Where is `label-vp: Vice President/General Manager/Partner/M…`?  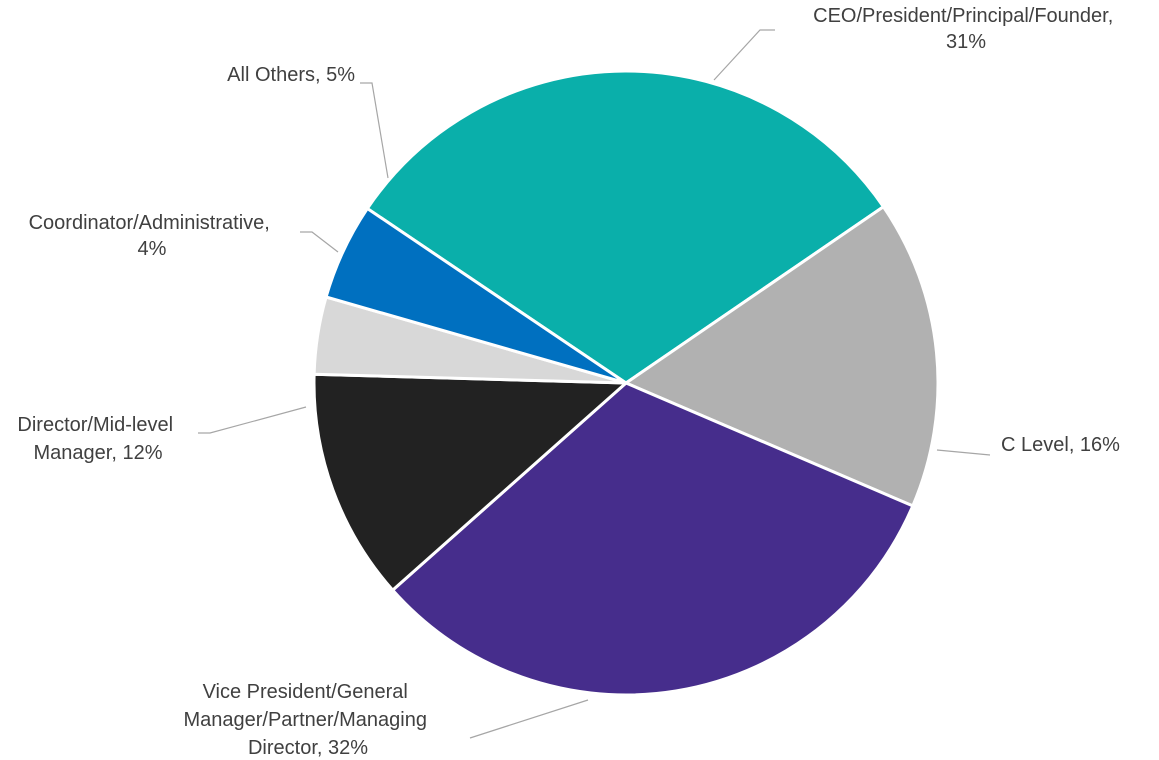 label-vp: Vice President/General Manager/Partner/M… is located at coordinates (307, 720).